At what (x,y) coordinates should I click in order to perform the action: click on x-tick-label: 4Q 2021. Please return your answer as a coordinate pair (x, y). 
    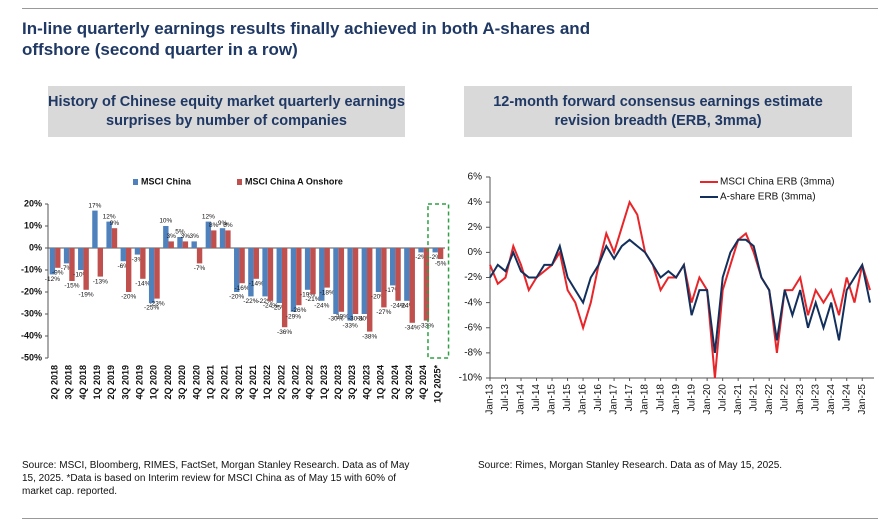
    Looking at the image, I should click on (253, 382).